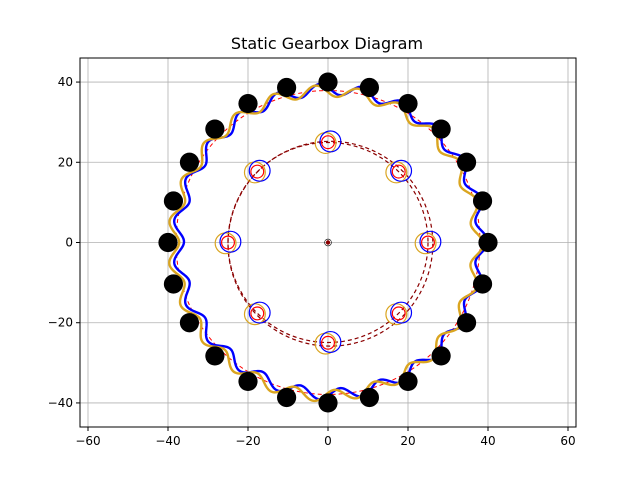 The height and width of the screenshot is (480, 640). Describe the element at coordinates (487, 441) in the screenshot. I see `x-tick-label: 40` at that location.